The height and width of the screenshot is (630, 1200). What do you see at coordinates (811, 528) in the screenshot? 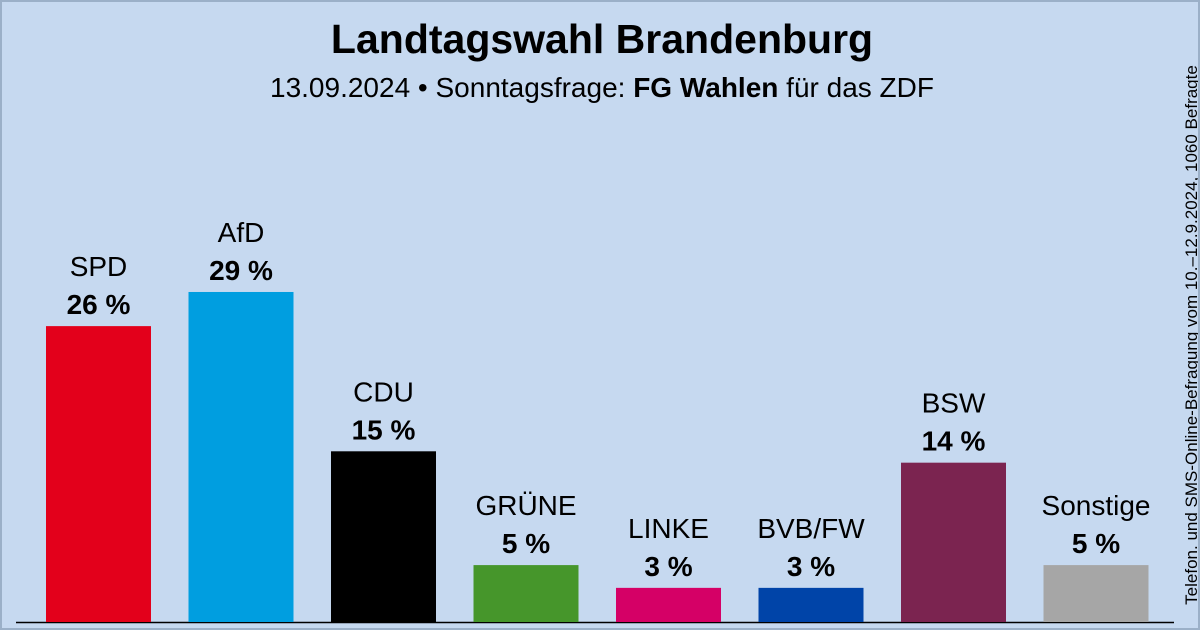
I see `category-label-bvb-fw: BVB/FW` at bounding box center [811, 528].